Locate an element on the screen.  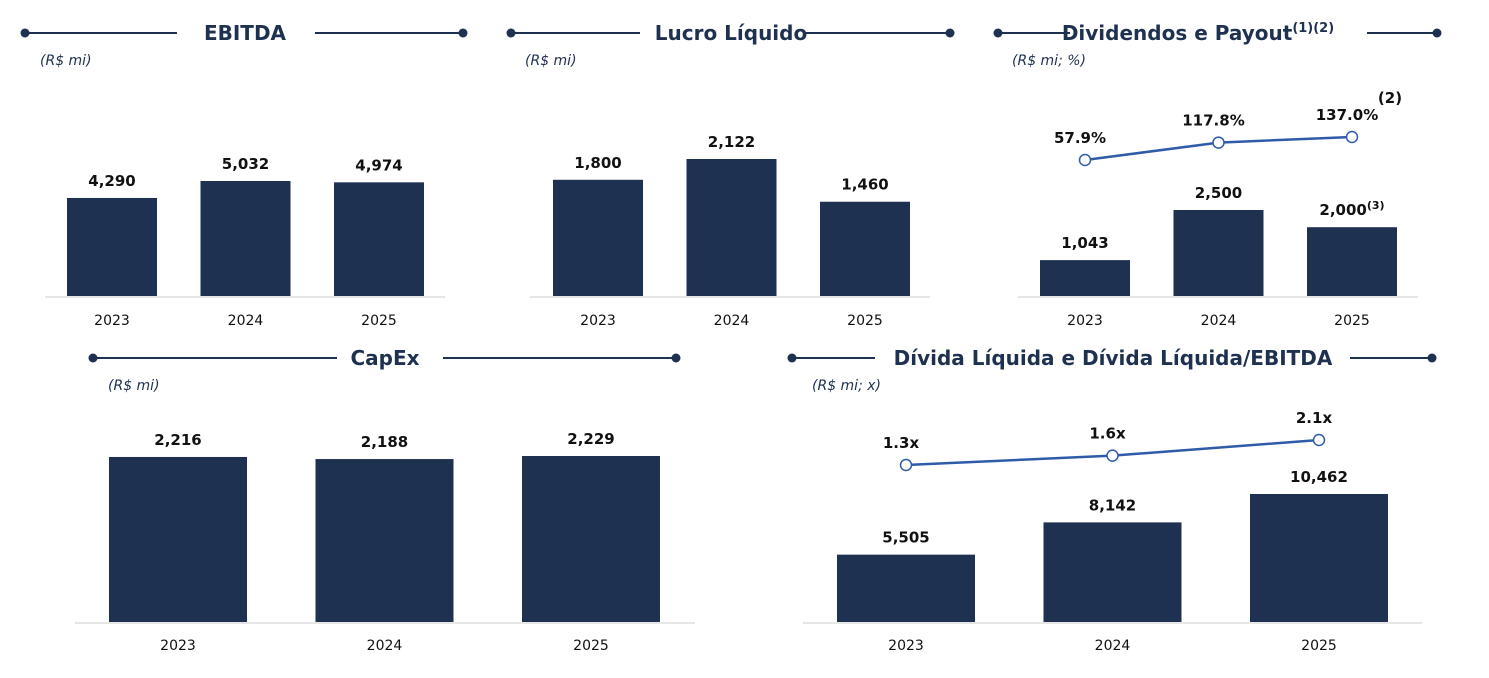
chart-title: Dividendos e Payout(1)(2) is located at coordinates (1198, 33).